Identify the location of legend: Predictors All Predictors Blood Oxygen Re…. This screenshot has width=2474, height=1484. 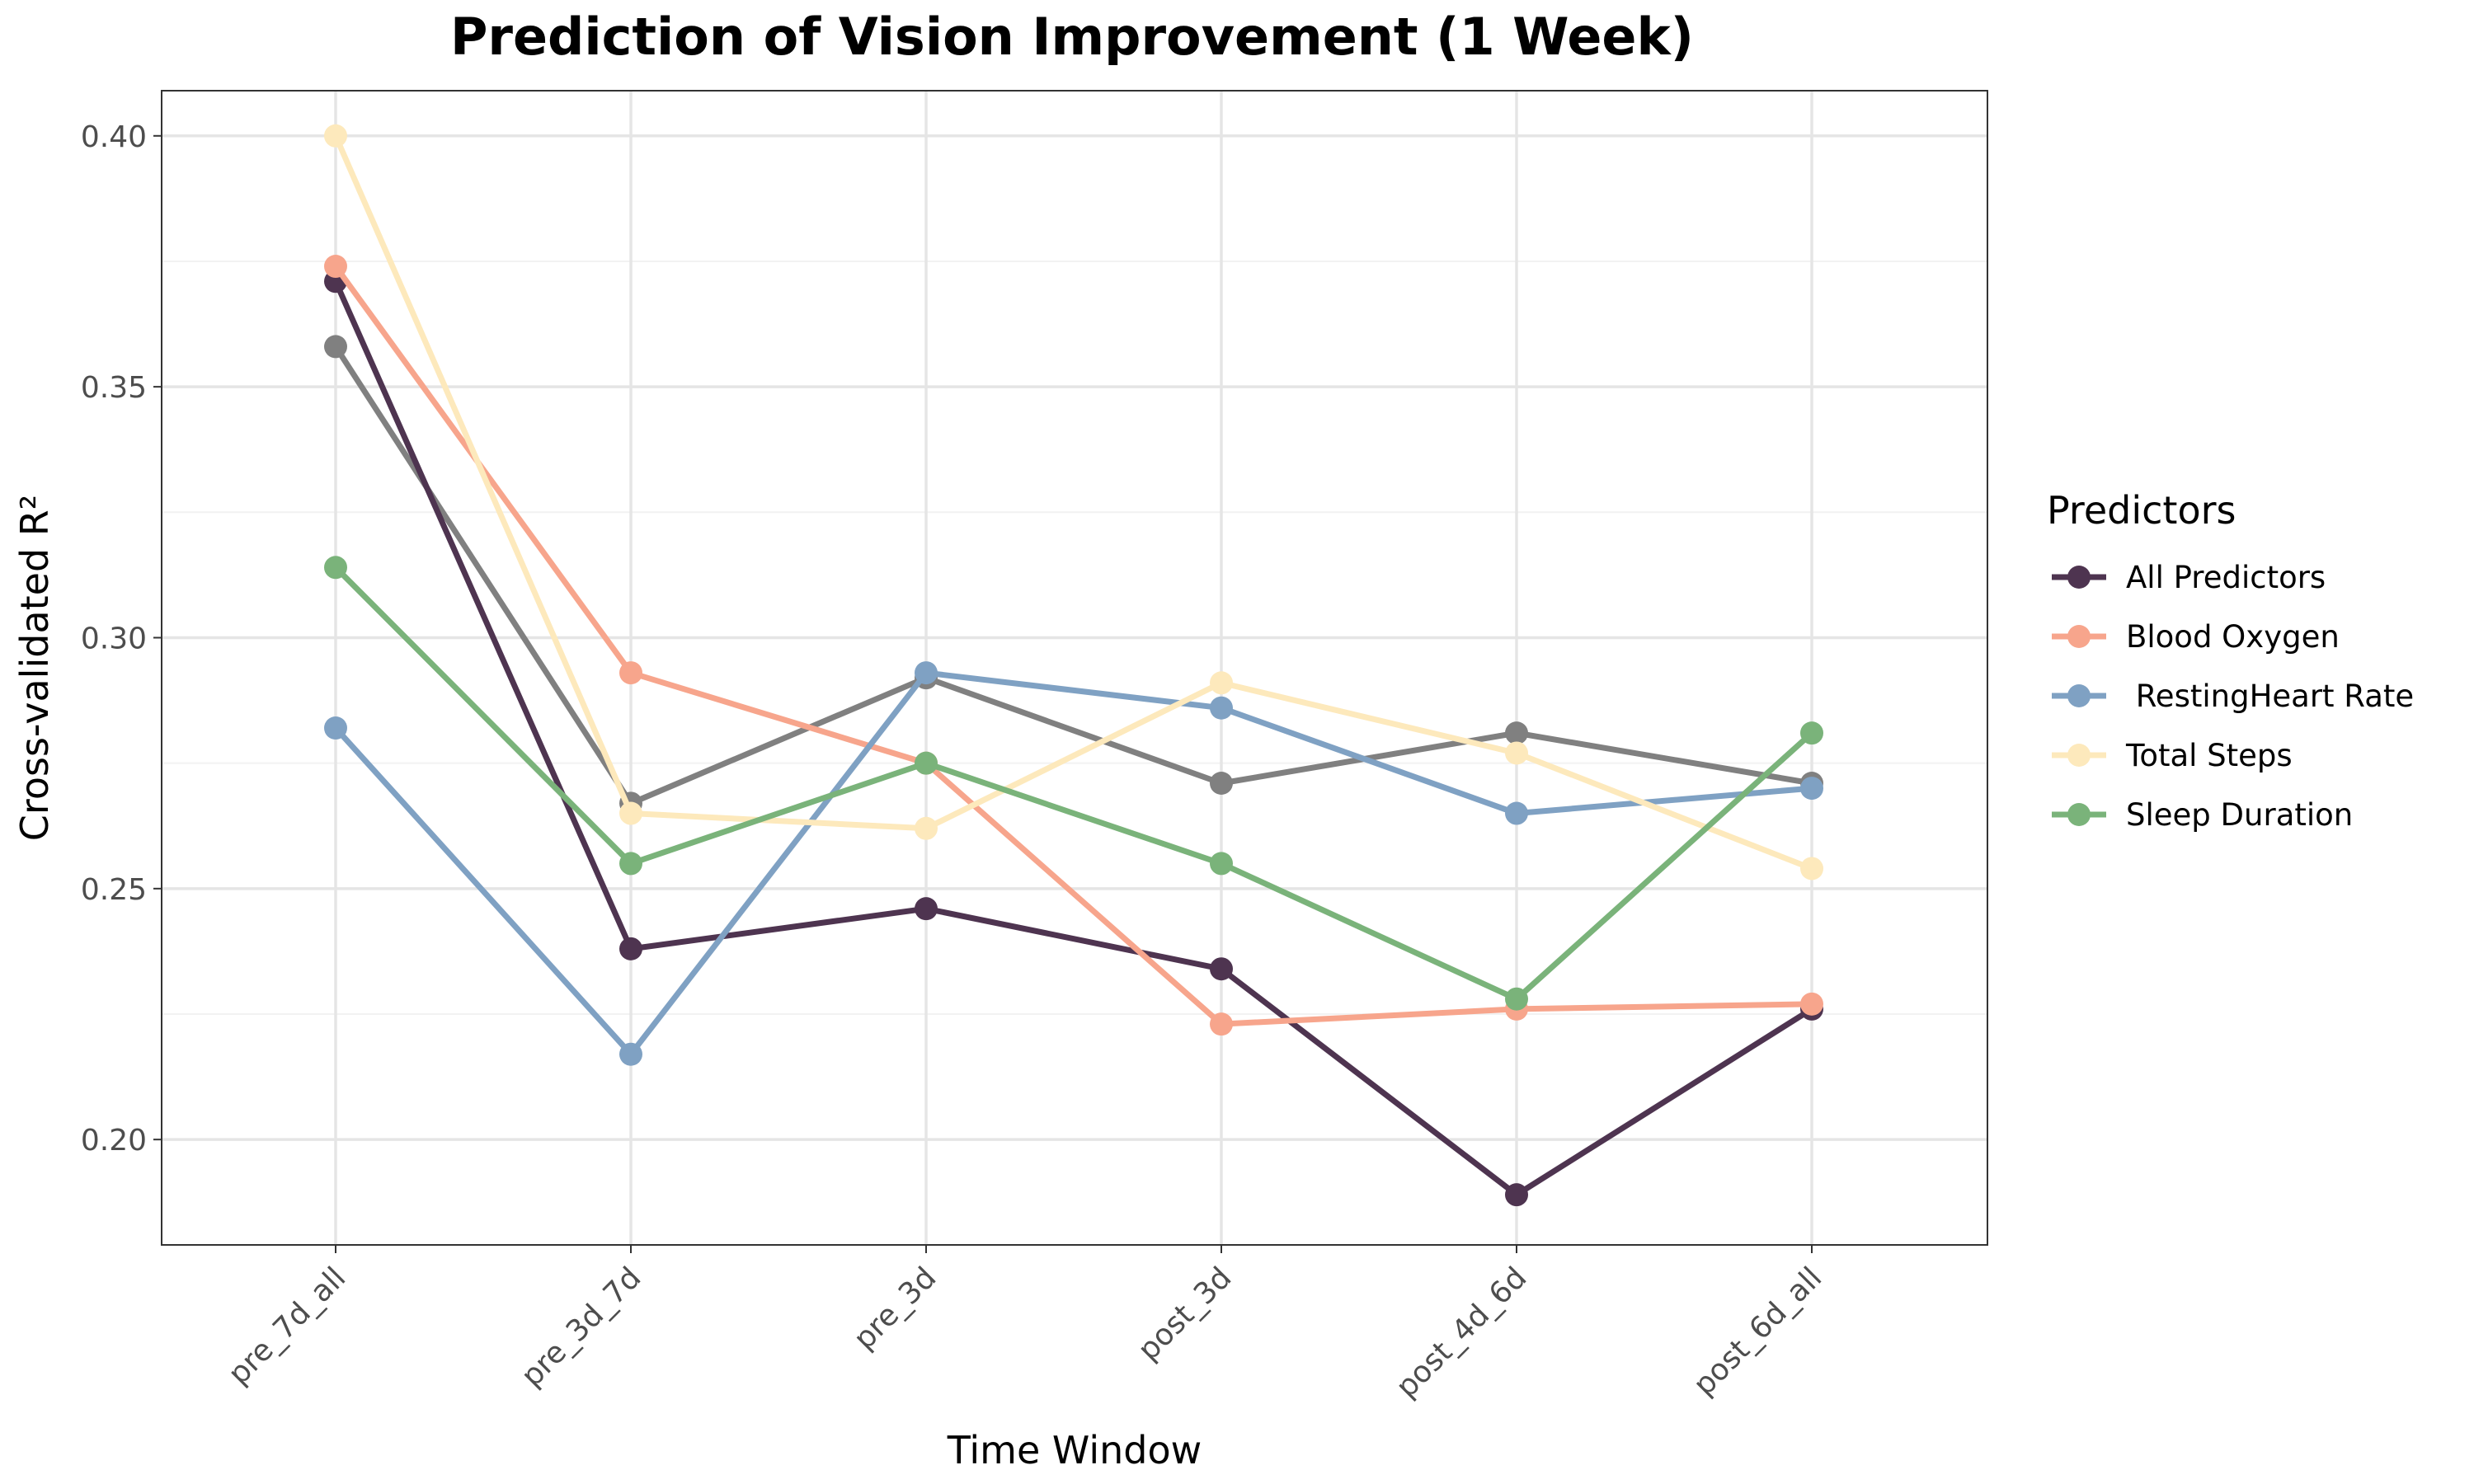
(2230, 660).